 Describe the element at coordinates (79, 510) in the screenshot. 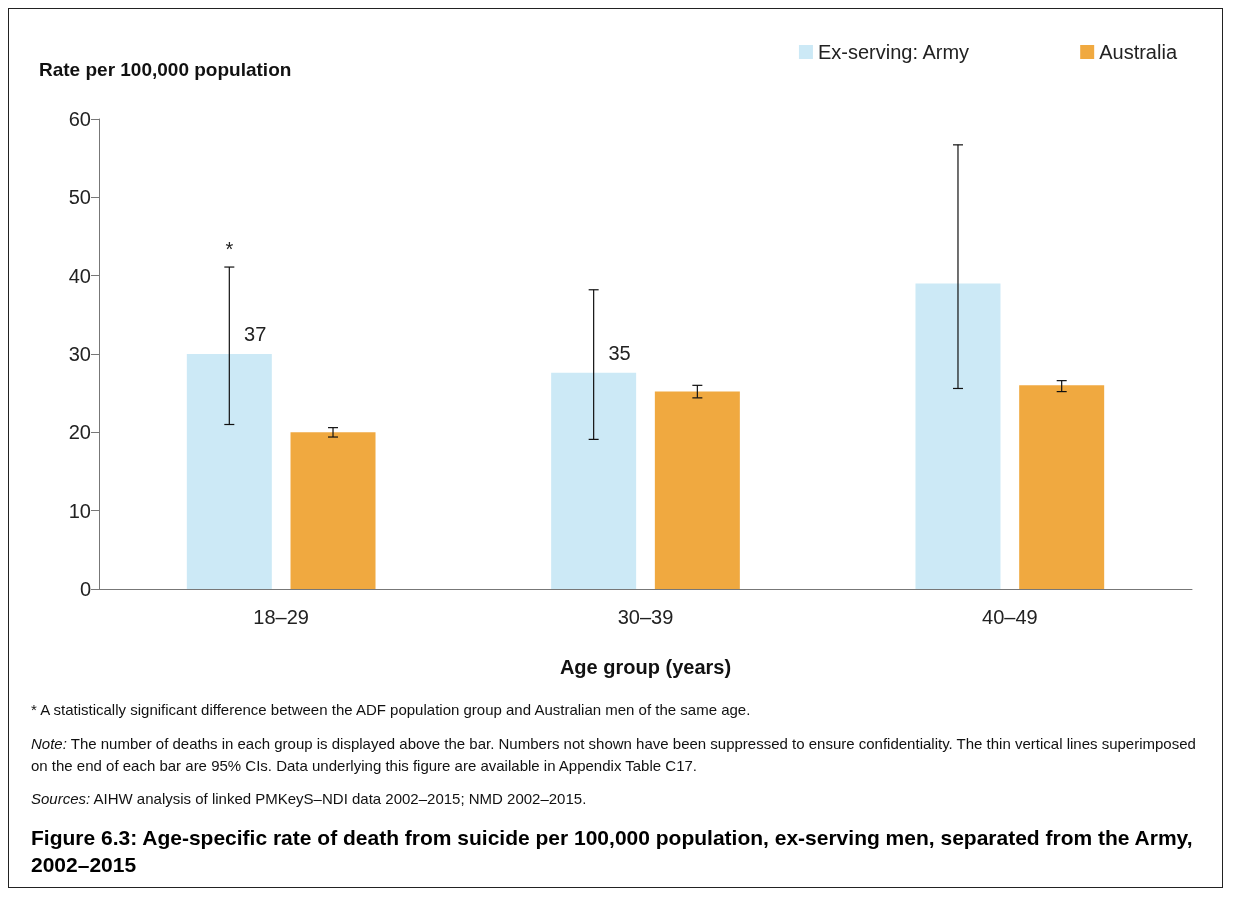

I see `y-tick-label: 10` at that location.